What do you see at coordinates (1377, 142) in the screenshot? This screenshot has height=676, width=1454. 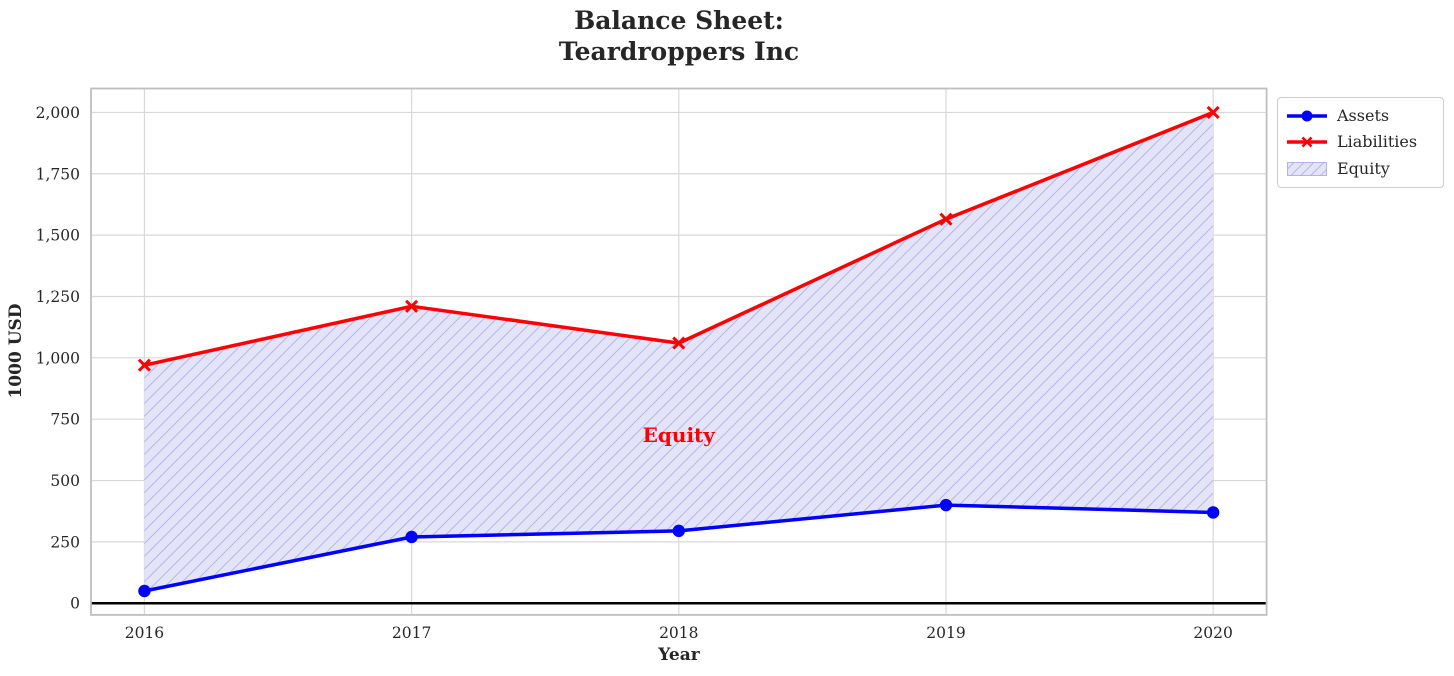 I see `legend-label-liabilities: Liabilities` at bounding box center [1377, 142].